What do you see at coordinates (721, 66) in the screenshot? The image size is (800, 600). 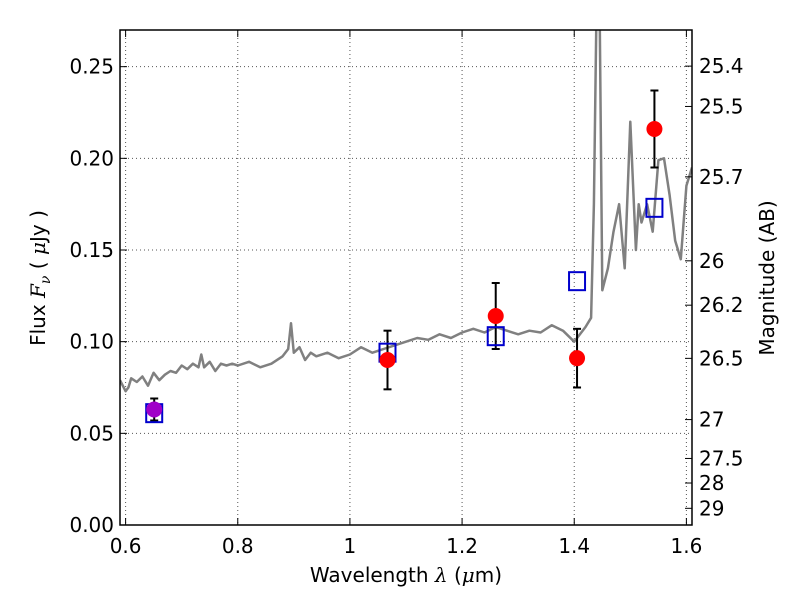 I see `right-tick-label: 25.4` at bounding box center [721, 66].